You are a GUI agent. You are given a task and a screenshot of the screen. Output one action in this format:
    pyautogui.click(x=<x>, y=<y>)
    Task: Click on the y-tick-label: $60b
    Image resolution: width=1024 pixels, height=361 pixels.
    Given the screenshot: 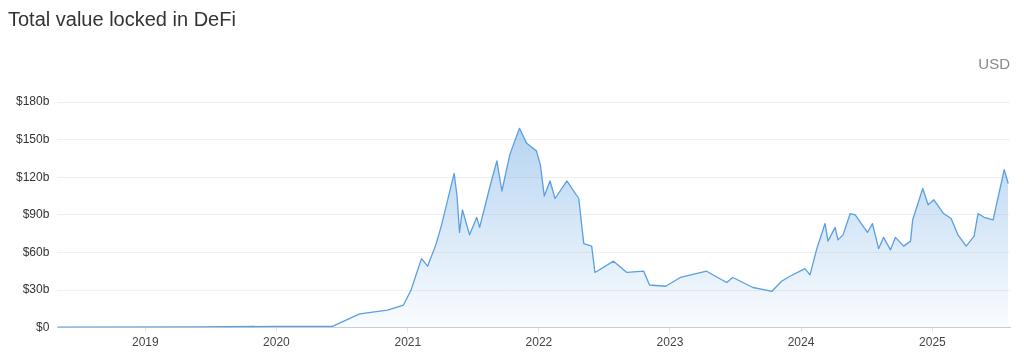 What is the action you would take?
    pyautogui.click(x=36, y=251)
    